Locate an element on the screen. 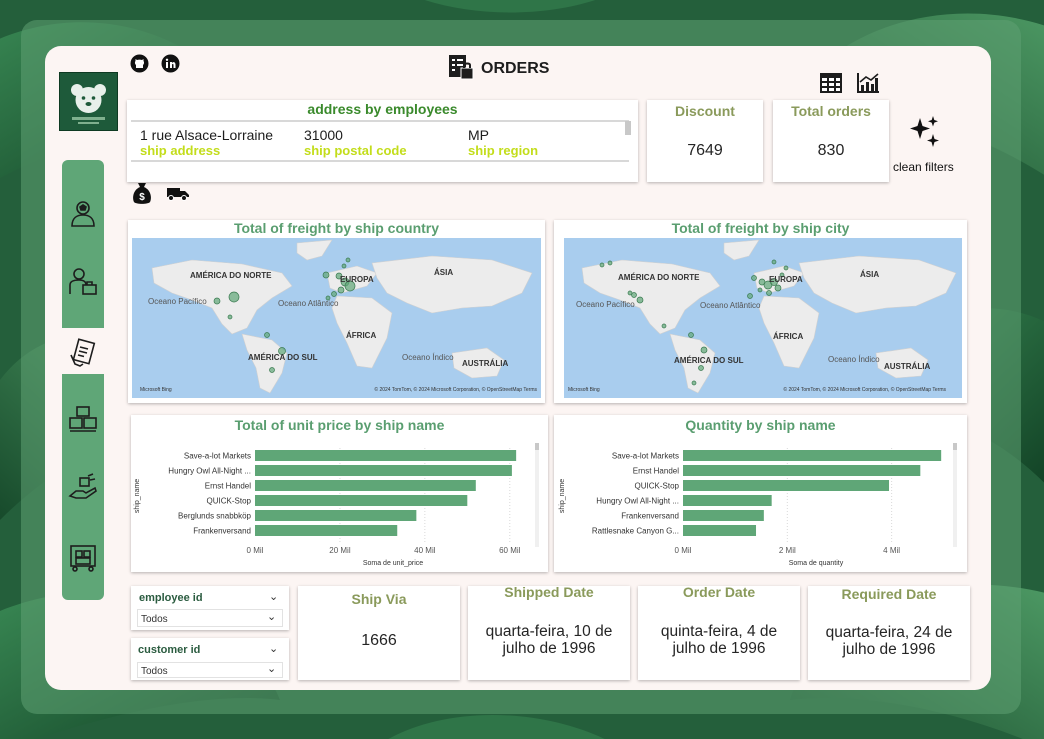 The width and height of the screenshot is (1044, 739). x-axis-title: Soma de unit_price is located at coordinates (393, 563).